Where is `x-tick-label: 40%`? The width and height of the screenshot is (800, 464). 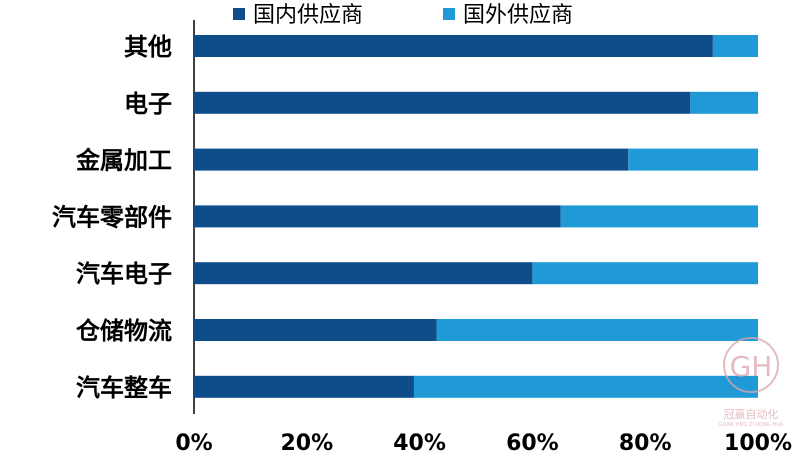 x-tick-label: 40% is located at coordinates (419, 443).